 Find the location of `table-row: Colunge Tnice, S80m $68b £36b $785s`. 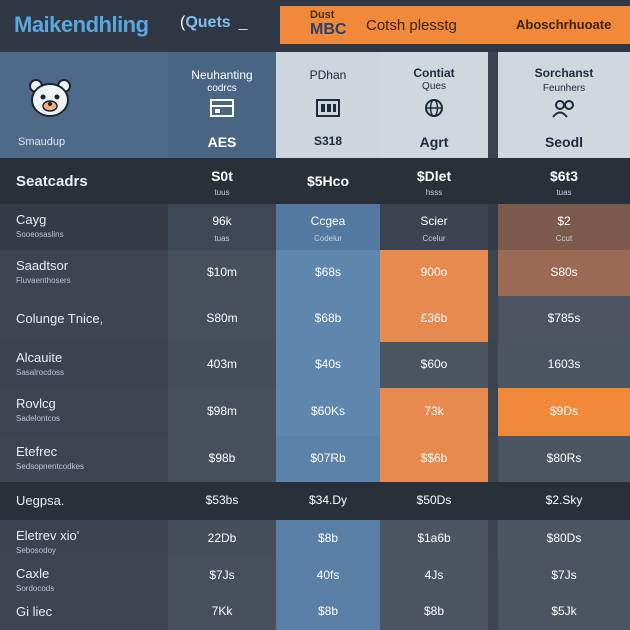

table-row: Colunge Tnice, S80m $68b £36b $785s is located at coordinates (315, 319).